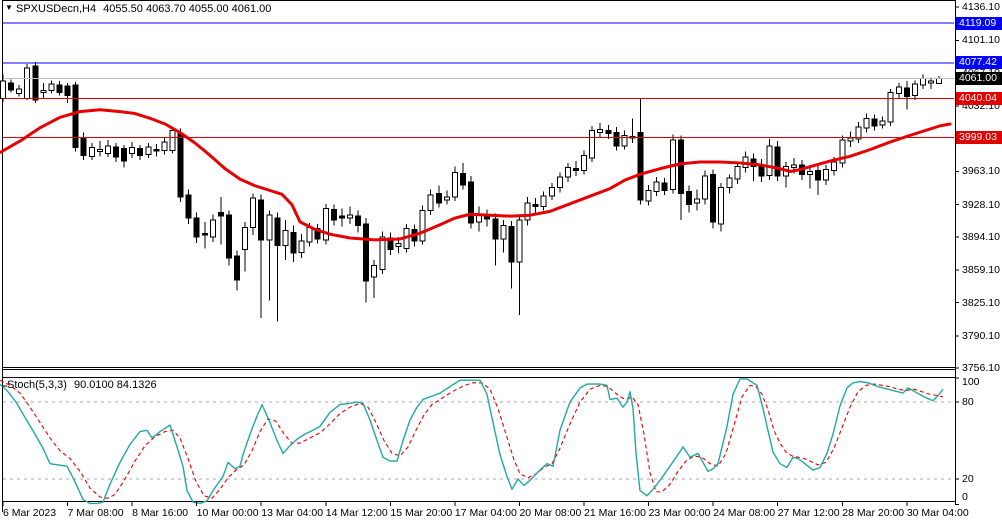  What do you see at coordinates (981, 335) in the screenshot?
I see `price-tick-label: 3790.10` at bounding box center [981, 335].